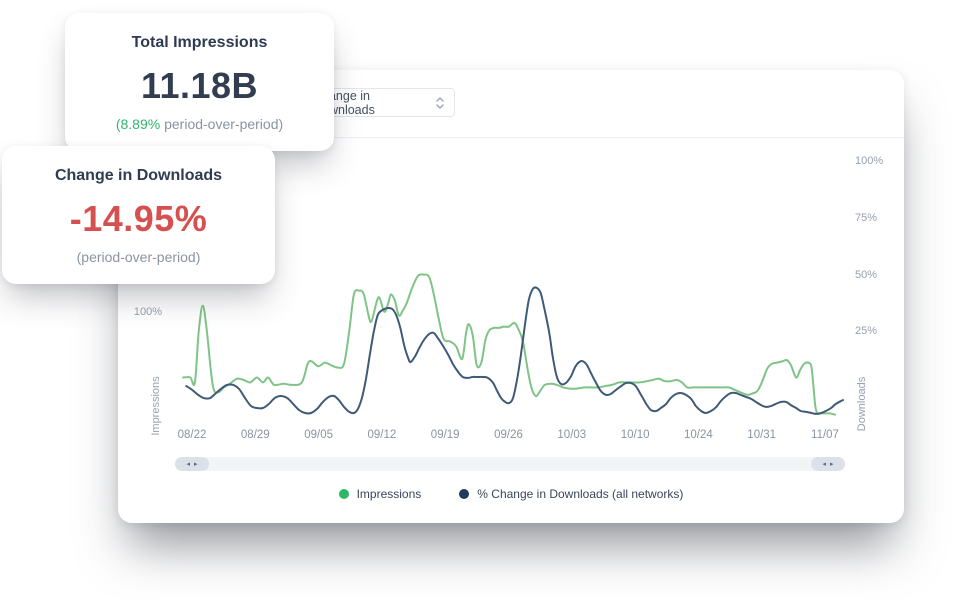  What do you see at coordinates (698, 435) in the screenshot?
I see `x-tick-label: 10/24` at bounding box center [698, 435].